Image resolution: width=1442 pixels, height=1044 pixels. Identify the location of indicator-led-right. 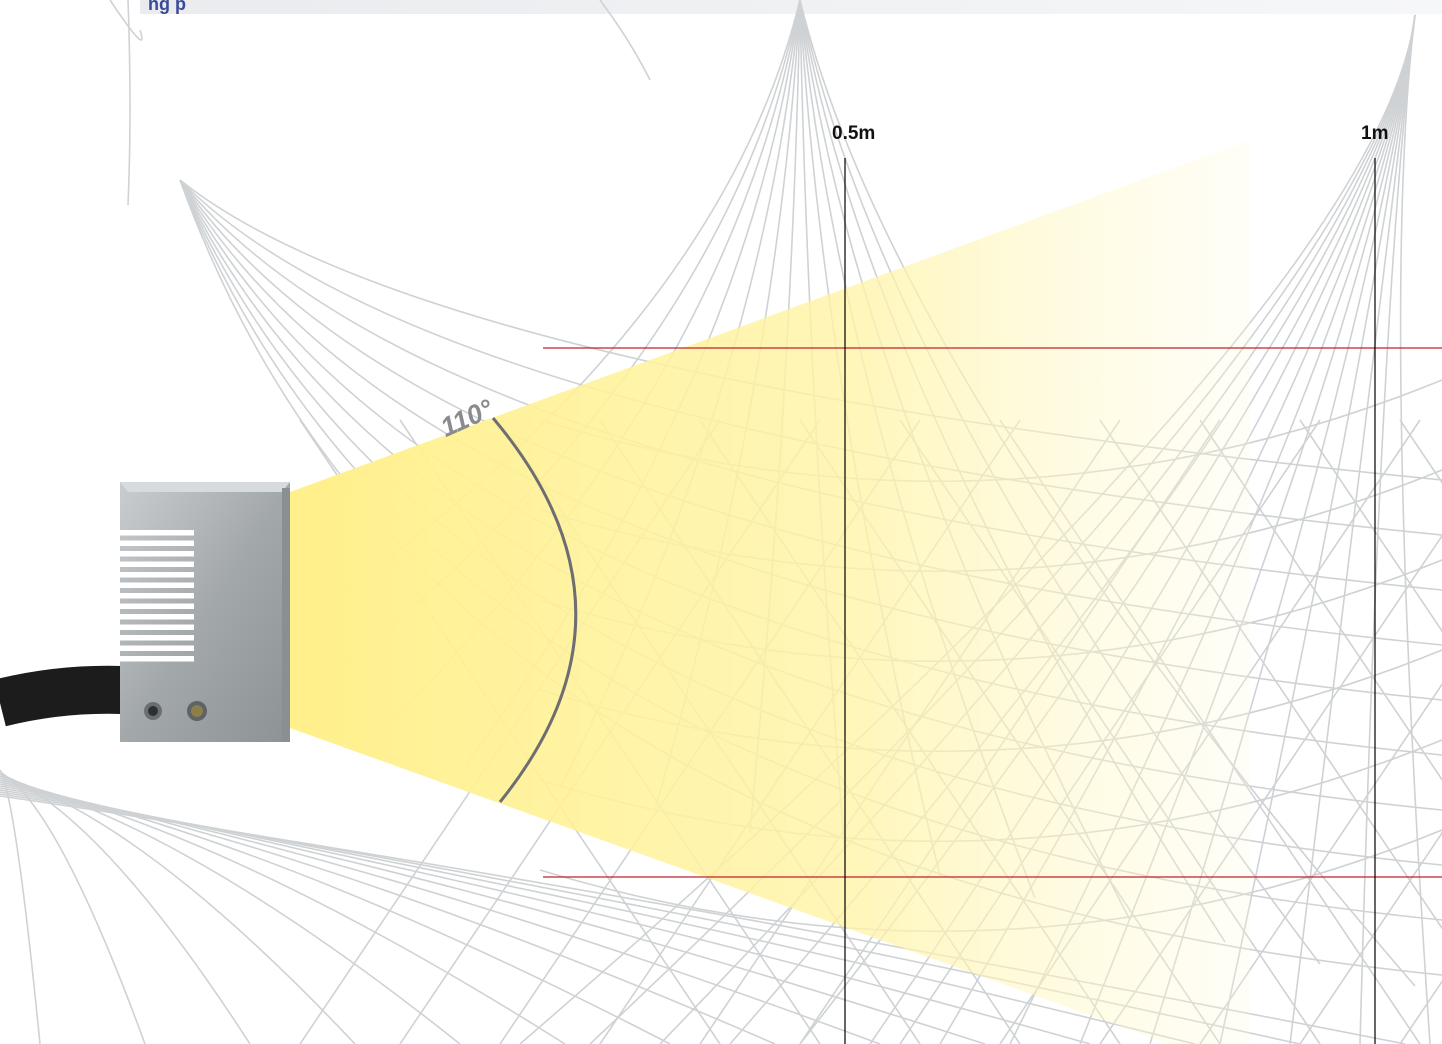
(197, 711).